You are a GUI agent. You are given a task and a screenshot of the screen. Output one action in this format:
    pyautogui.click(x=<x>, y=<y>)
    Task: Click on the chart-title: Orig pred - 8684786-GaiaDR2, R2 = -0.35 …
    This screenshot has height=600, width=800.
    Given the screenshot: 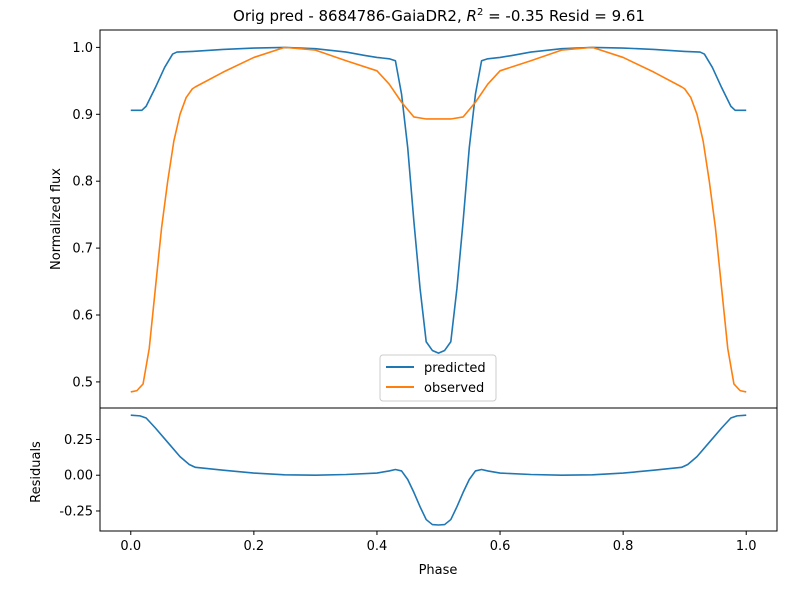 What is the action you would take?
    pyautogui.click(x=439, y=16)
    